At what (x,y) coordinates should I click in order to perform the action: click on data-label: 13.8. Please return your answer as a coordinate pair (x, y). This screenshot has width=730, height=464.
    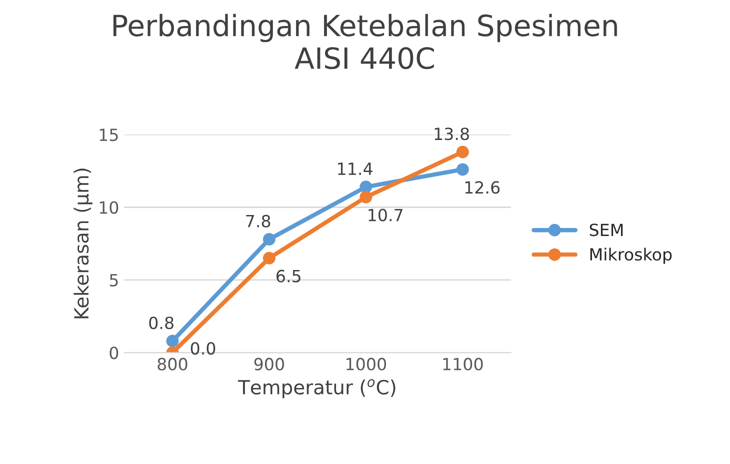
    Looking at the image, I should click on (451, 134).